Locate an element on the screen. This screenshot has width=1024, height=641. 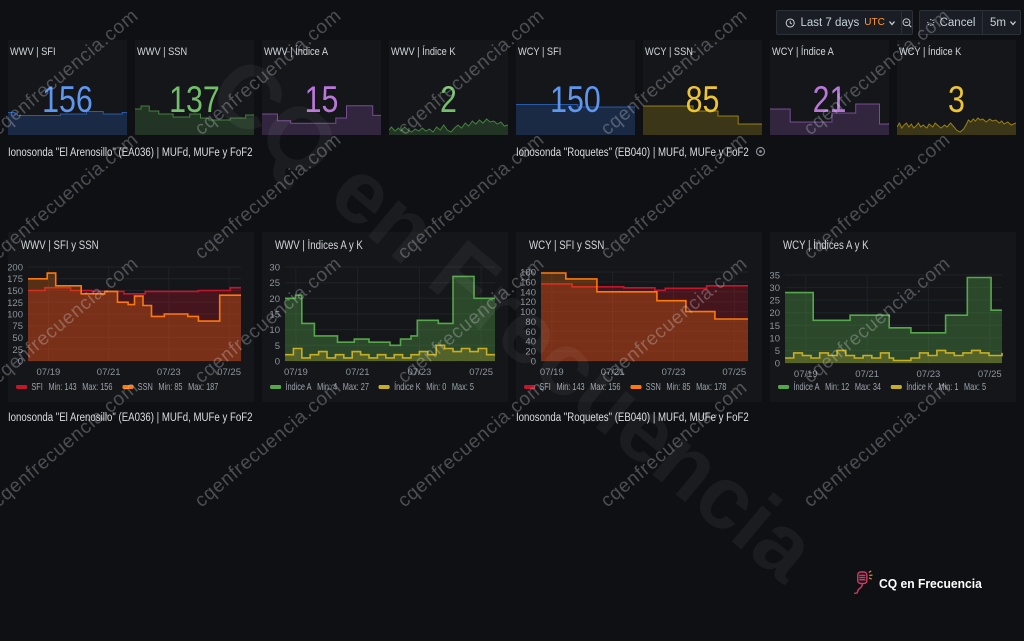
svg-text: 50 is located at coordinates (17, 338).